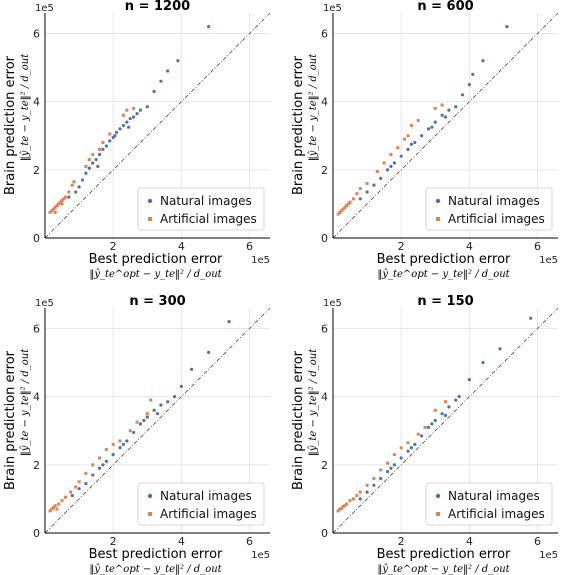 Image resolution: width=562 pixels, height=575 pixels. What do you see at coordinates (548, 260) in the screenshot?
I see `x-scale-label: 1e5` at bounding box center [548, 260].